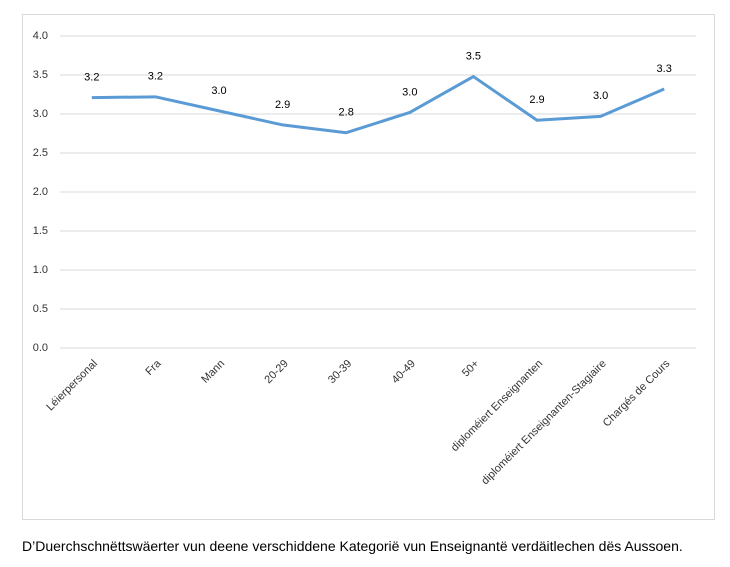 This screenshot has width=730, height=567. Describe the element at coordinates (664, 69) in the screenshot. I see `data-label: 3.3` at that location.